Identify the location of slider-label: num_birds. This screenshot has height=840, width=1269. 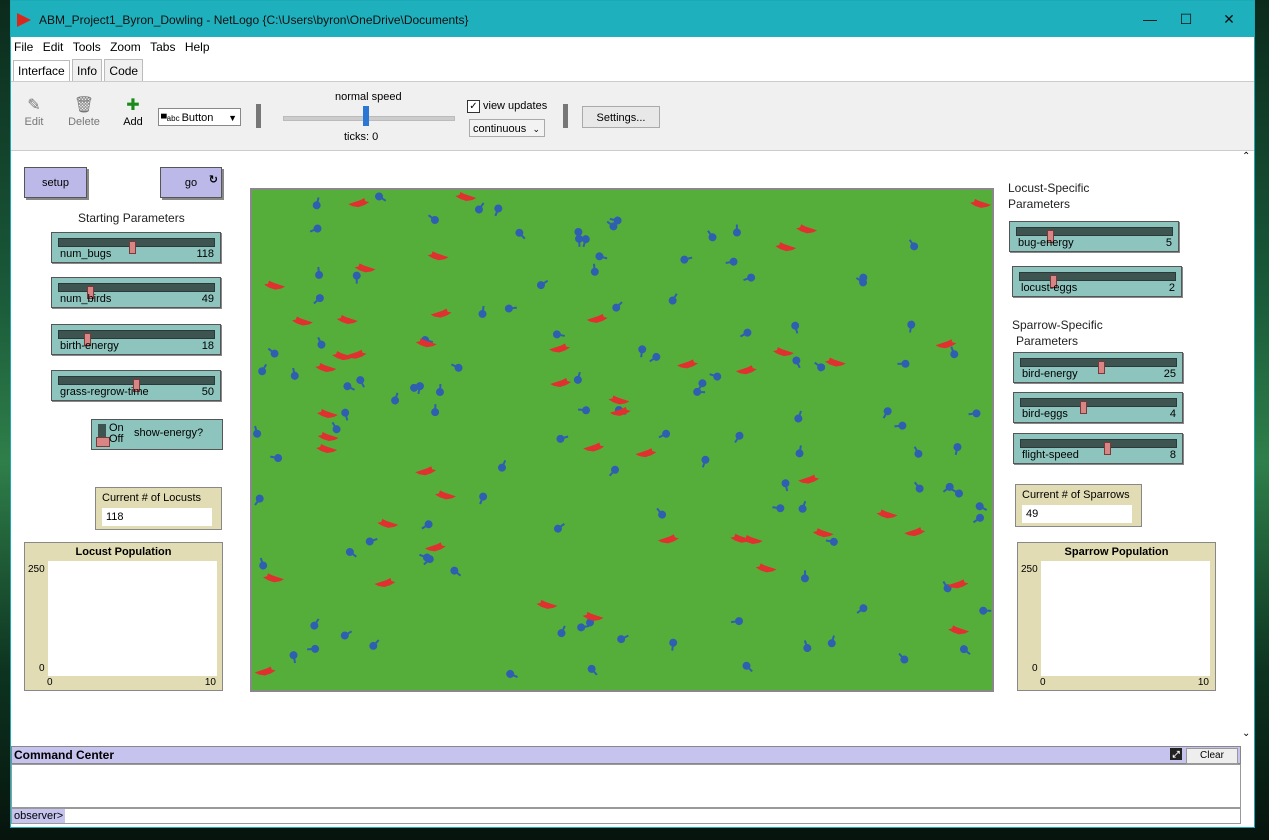
(86, 299).